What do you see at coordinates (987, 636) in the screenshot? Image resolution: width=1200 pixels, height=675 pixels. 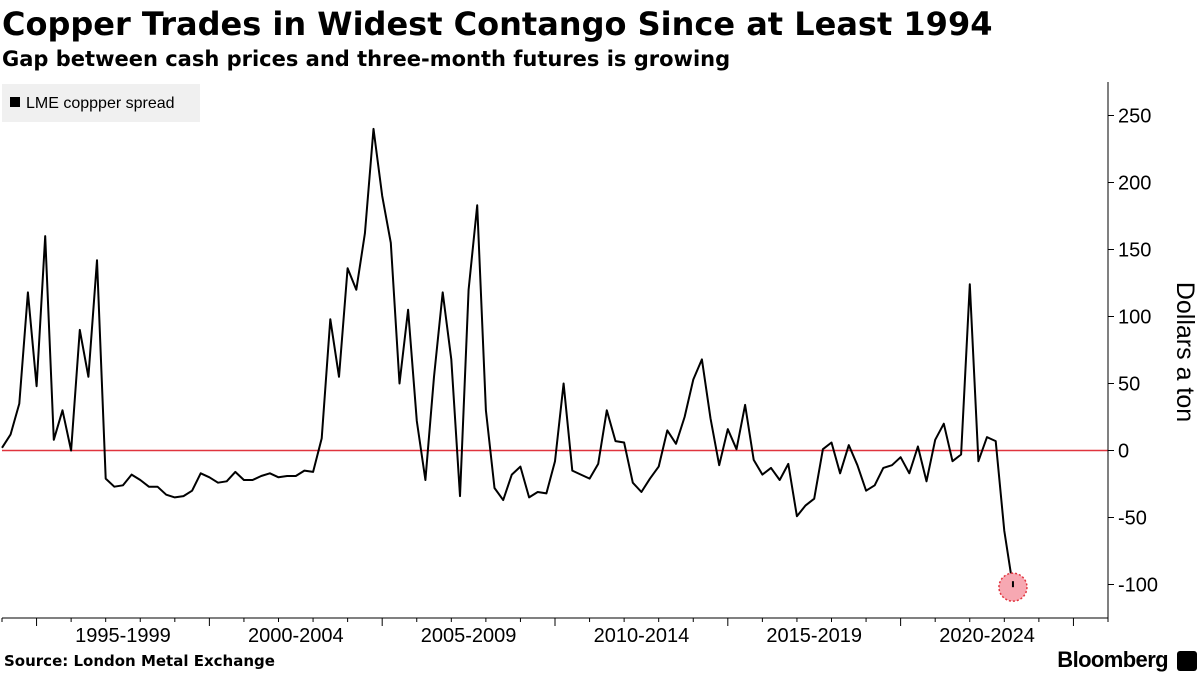 I see `x-tick-label: 2020-2024` at bounding box center [987, 636].